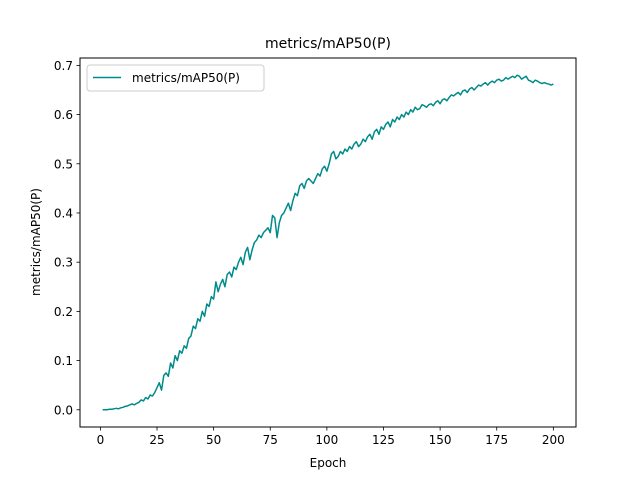  Describe the element at coordinates (63, 410) in the screenshot. I see `y-tick-label: 0.0` at that location.